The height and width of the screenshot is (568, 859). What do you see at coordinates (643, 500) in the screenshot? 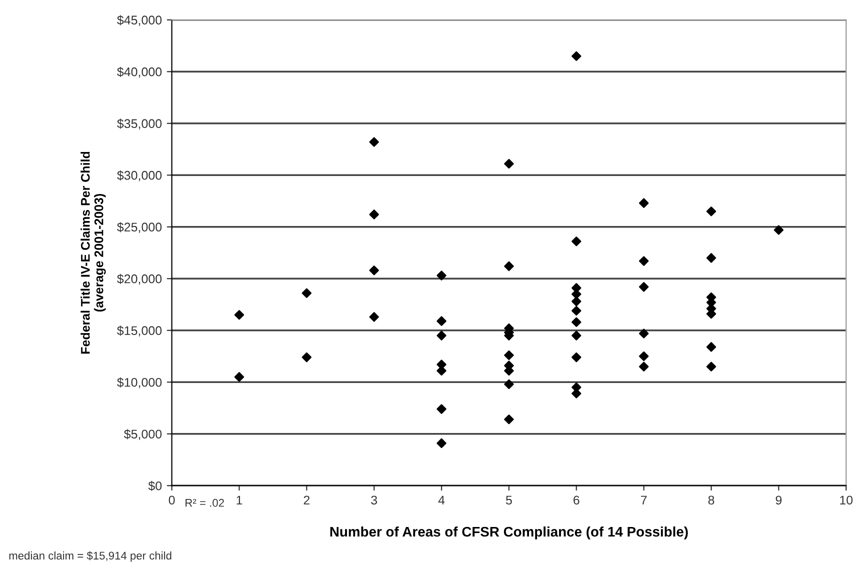
I see `x-tick-label: 7` at bounding box center [643, 500].